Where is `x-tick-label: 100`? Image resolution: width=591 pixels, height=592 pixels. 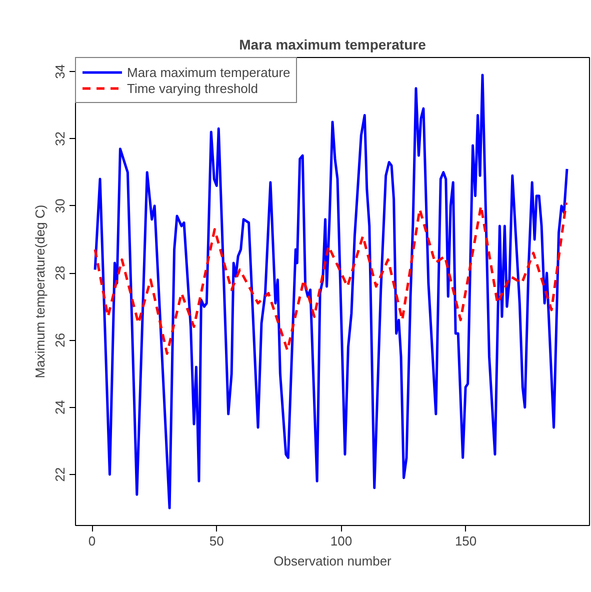
x-tick-label: 100 is located at coordinates (341, 541).